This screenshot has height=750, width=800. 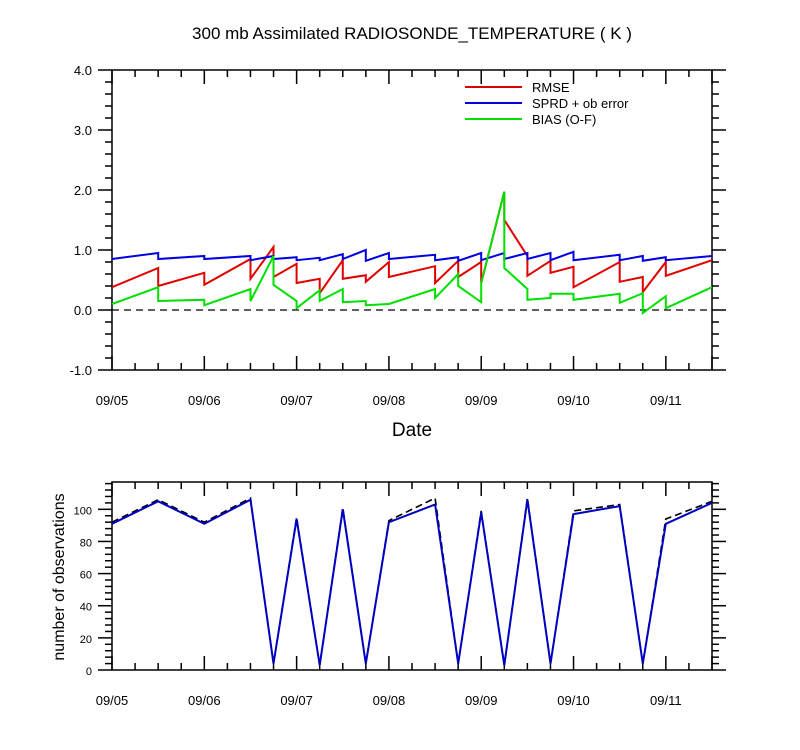 What do you see at coordinates (81, 220) in the screenshot?
I see `top-y-tick-labels: -1.0 0.0 1.0 2.0 3.0 4.0` at bounding box center [81, 220].